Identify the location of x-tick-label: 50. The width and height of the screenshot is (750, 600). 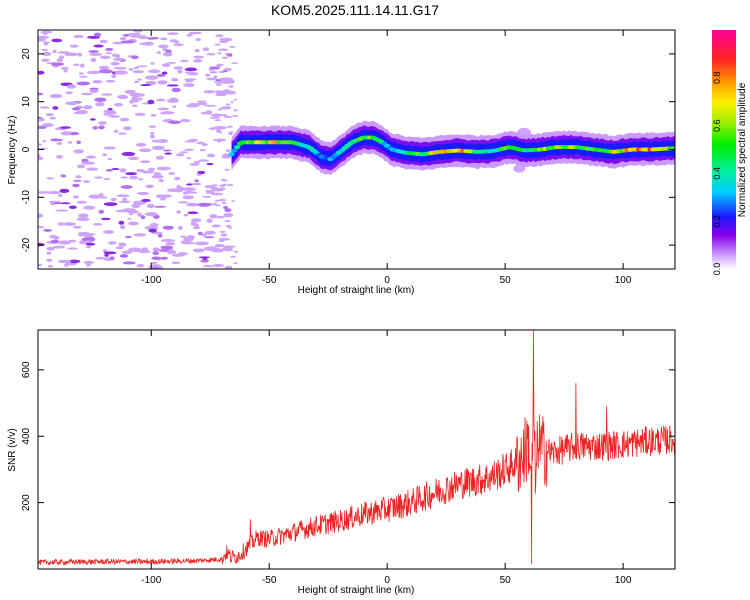
(506, 580).